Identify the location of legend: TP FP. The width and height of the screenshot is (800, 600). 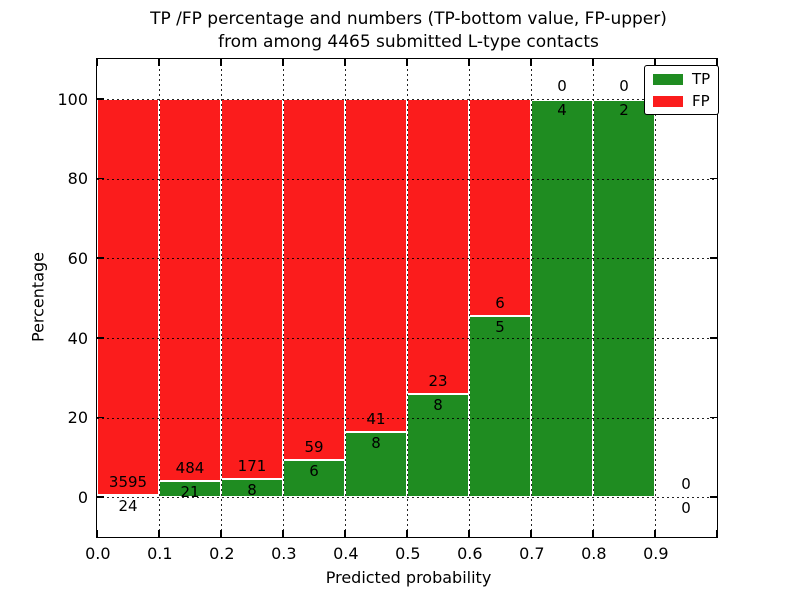
(682, 90).